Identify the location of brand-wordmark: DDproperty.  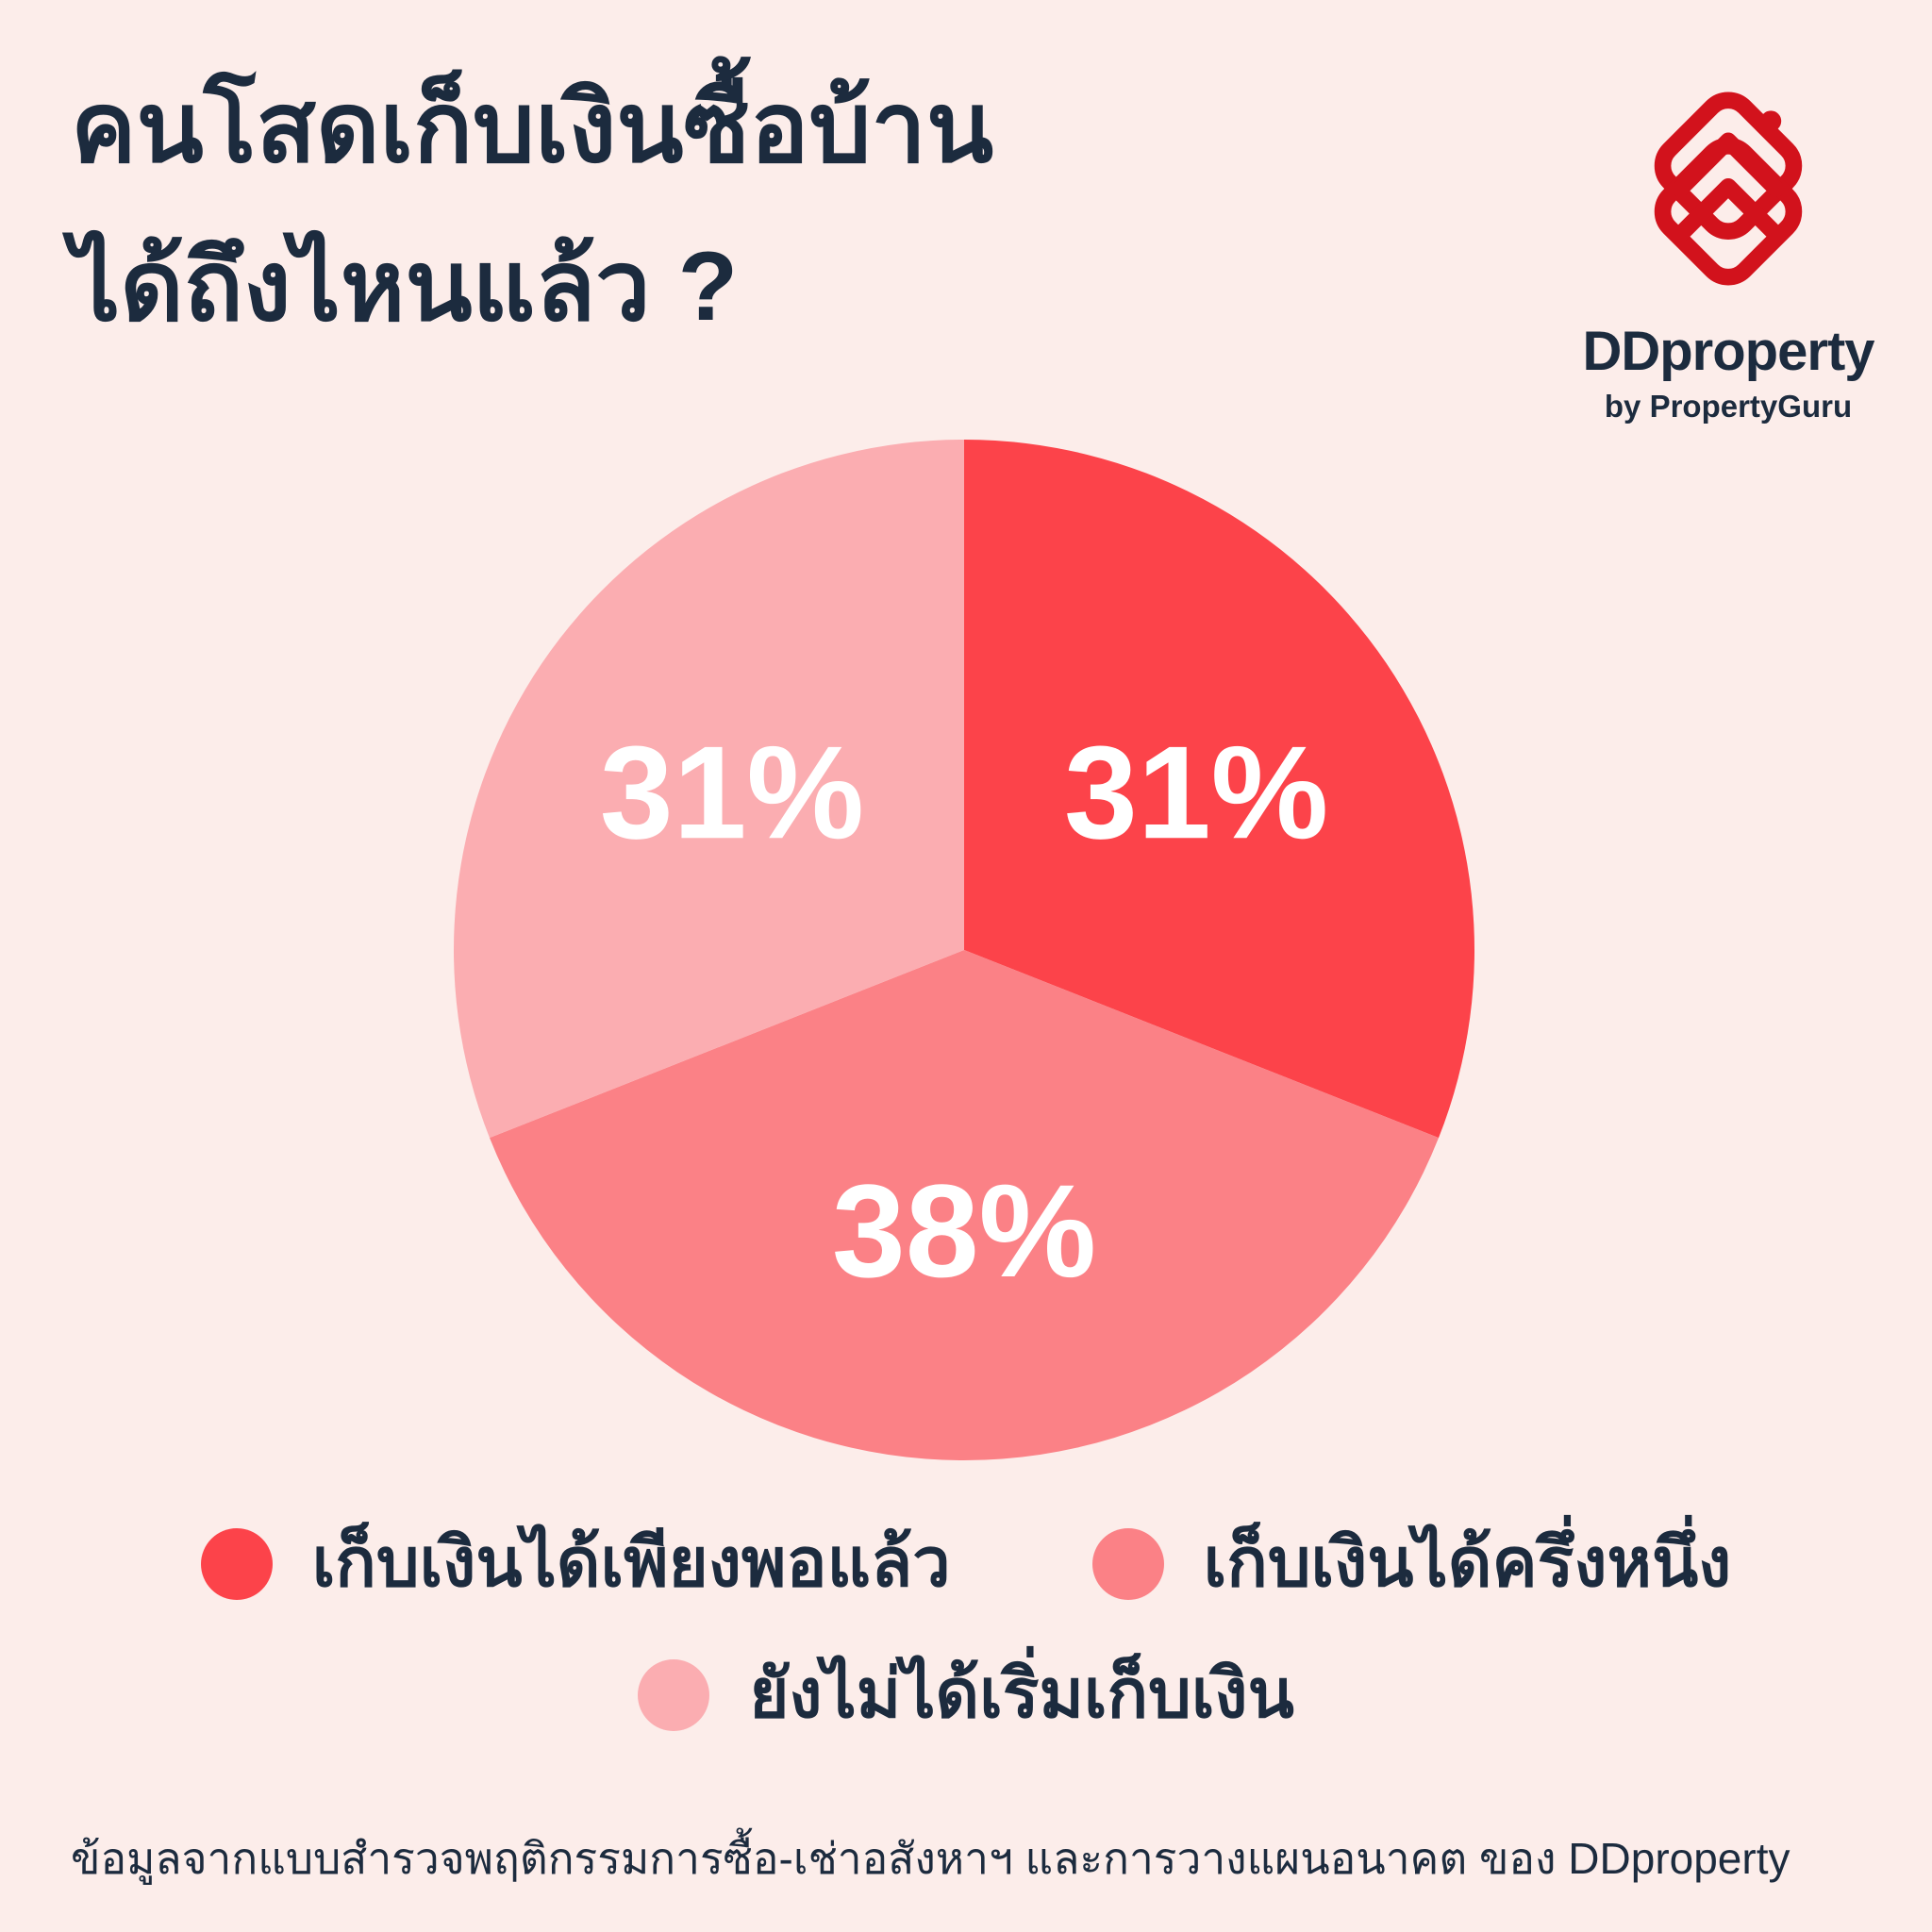
(1728, 352).